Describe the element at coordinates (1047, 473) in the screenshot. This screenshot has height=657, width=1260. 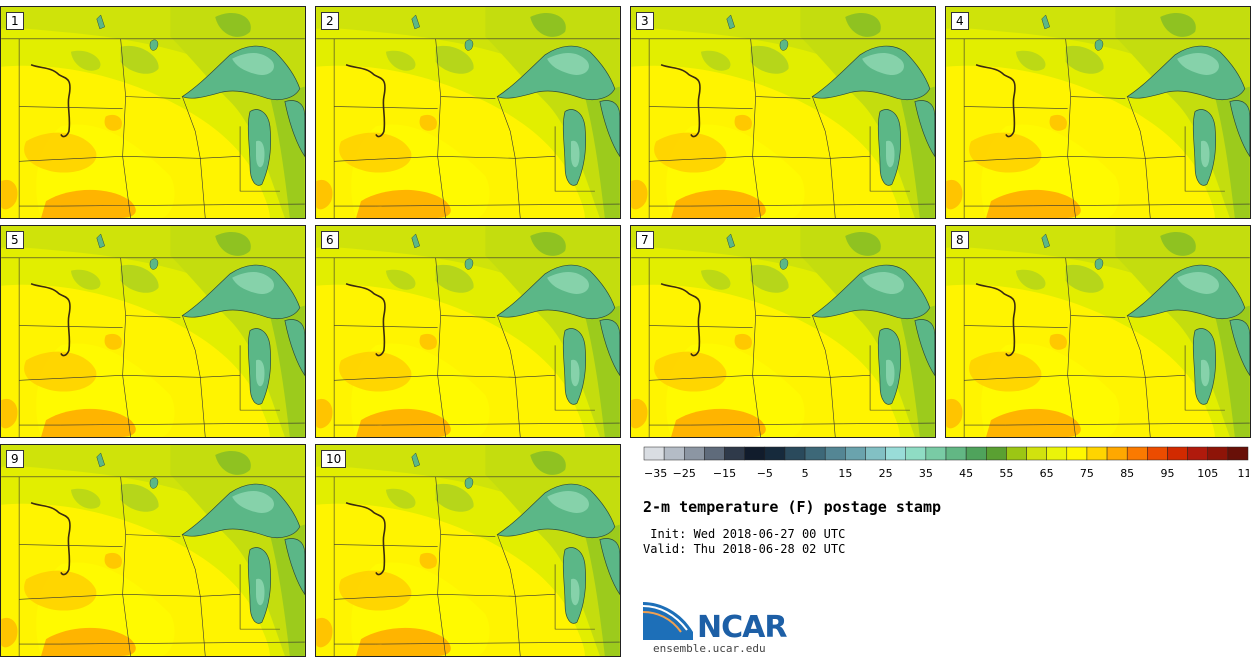
I see `colorbar-tick-label: 65` at that location.